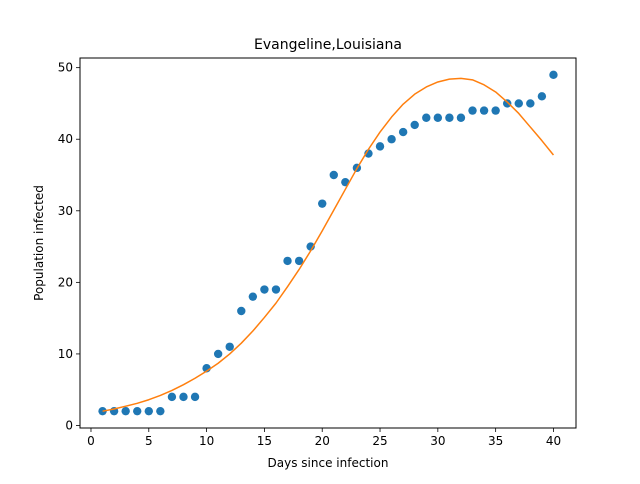 The height and width of the screenshot is (484, 640). Describe the element at coordinates (553, 441) in the screenshot. I see `x-tick-label: 40` at that location.